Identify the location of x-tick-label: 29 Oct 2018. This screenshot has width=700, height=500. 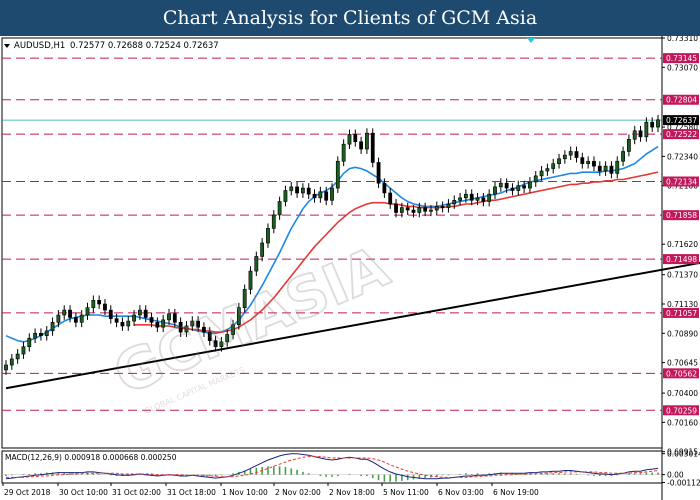
(27, 492).